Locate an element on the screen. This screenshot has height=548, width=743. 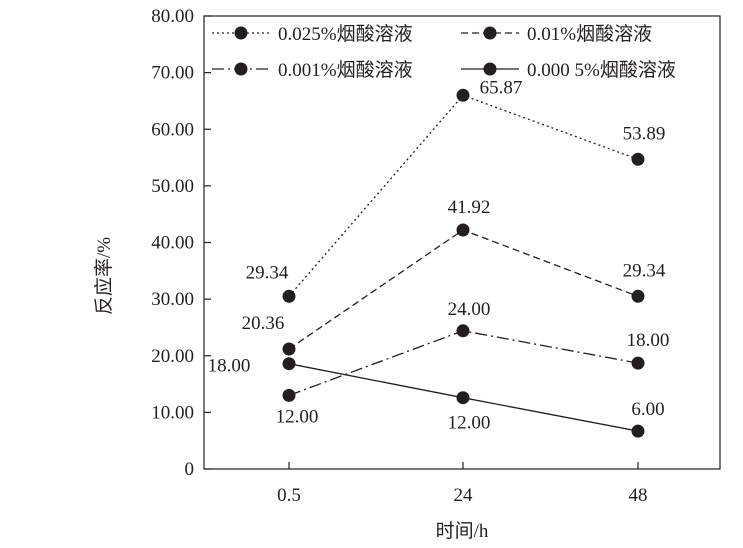
y-tick-label: 20.00 is located at coordinates (172, 356).